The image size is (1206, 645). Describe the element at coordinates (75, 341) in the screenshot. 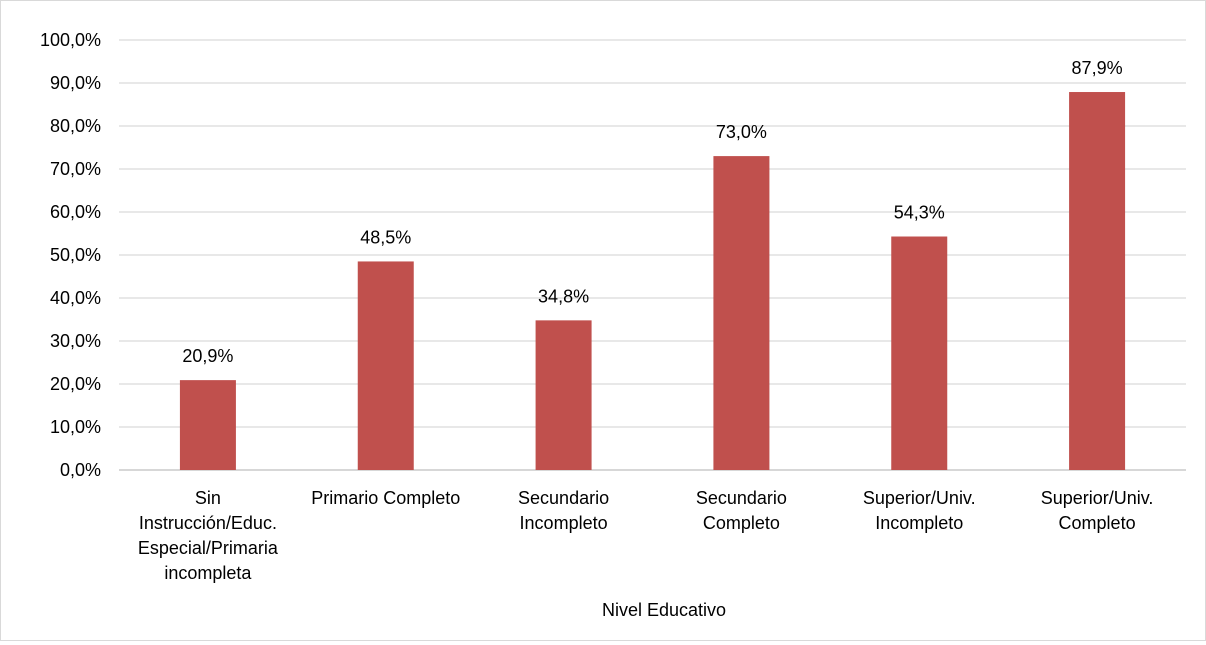

I see `y-tick-label: 30,0%` at that location.